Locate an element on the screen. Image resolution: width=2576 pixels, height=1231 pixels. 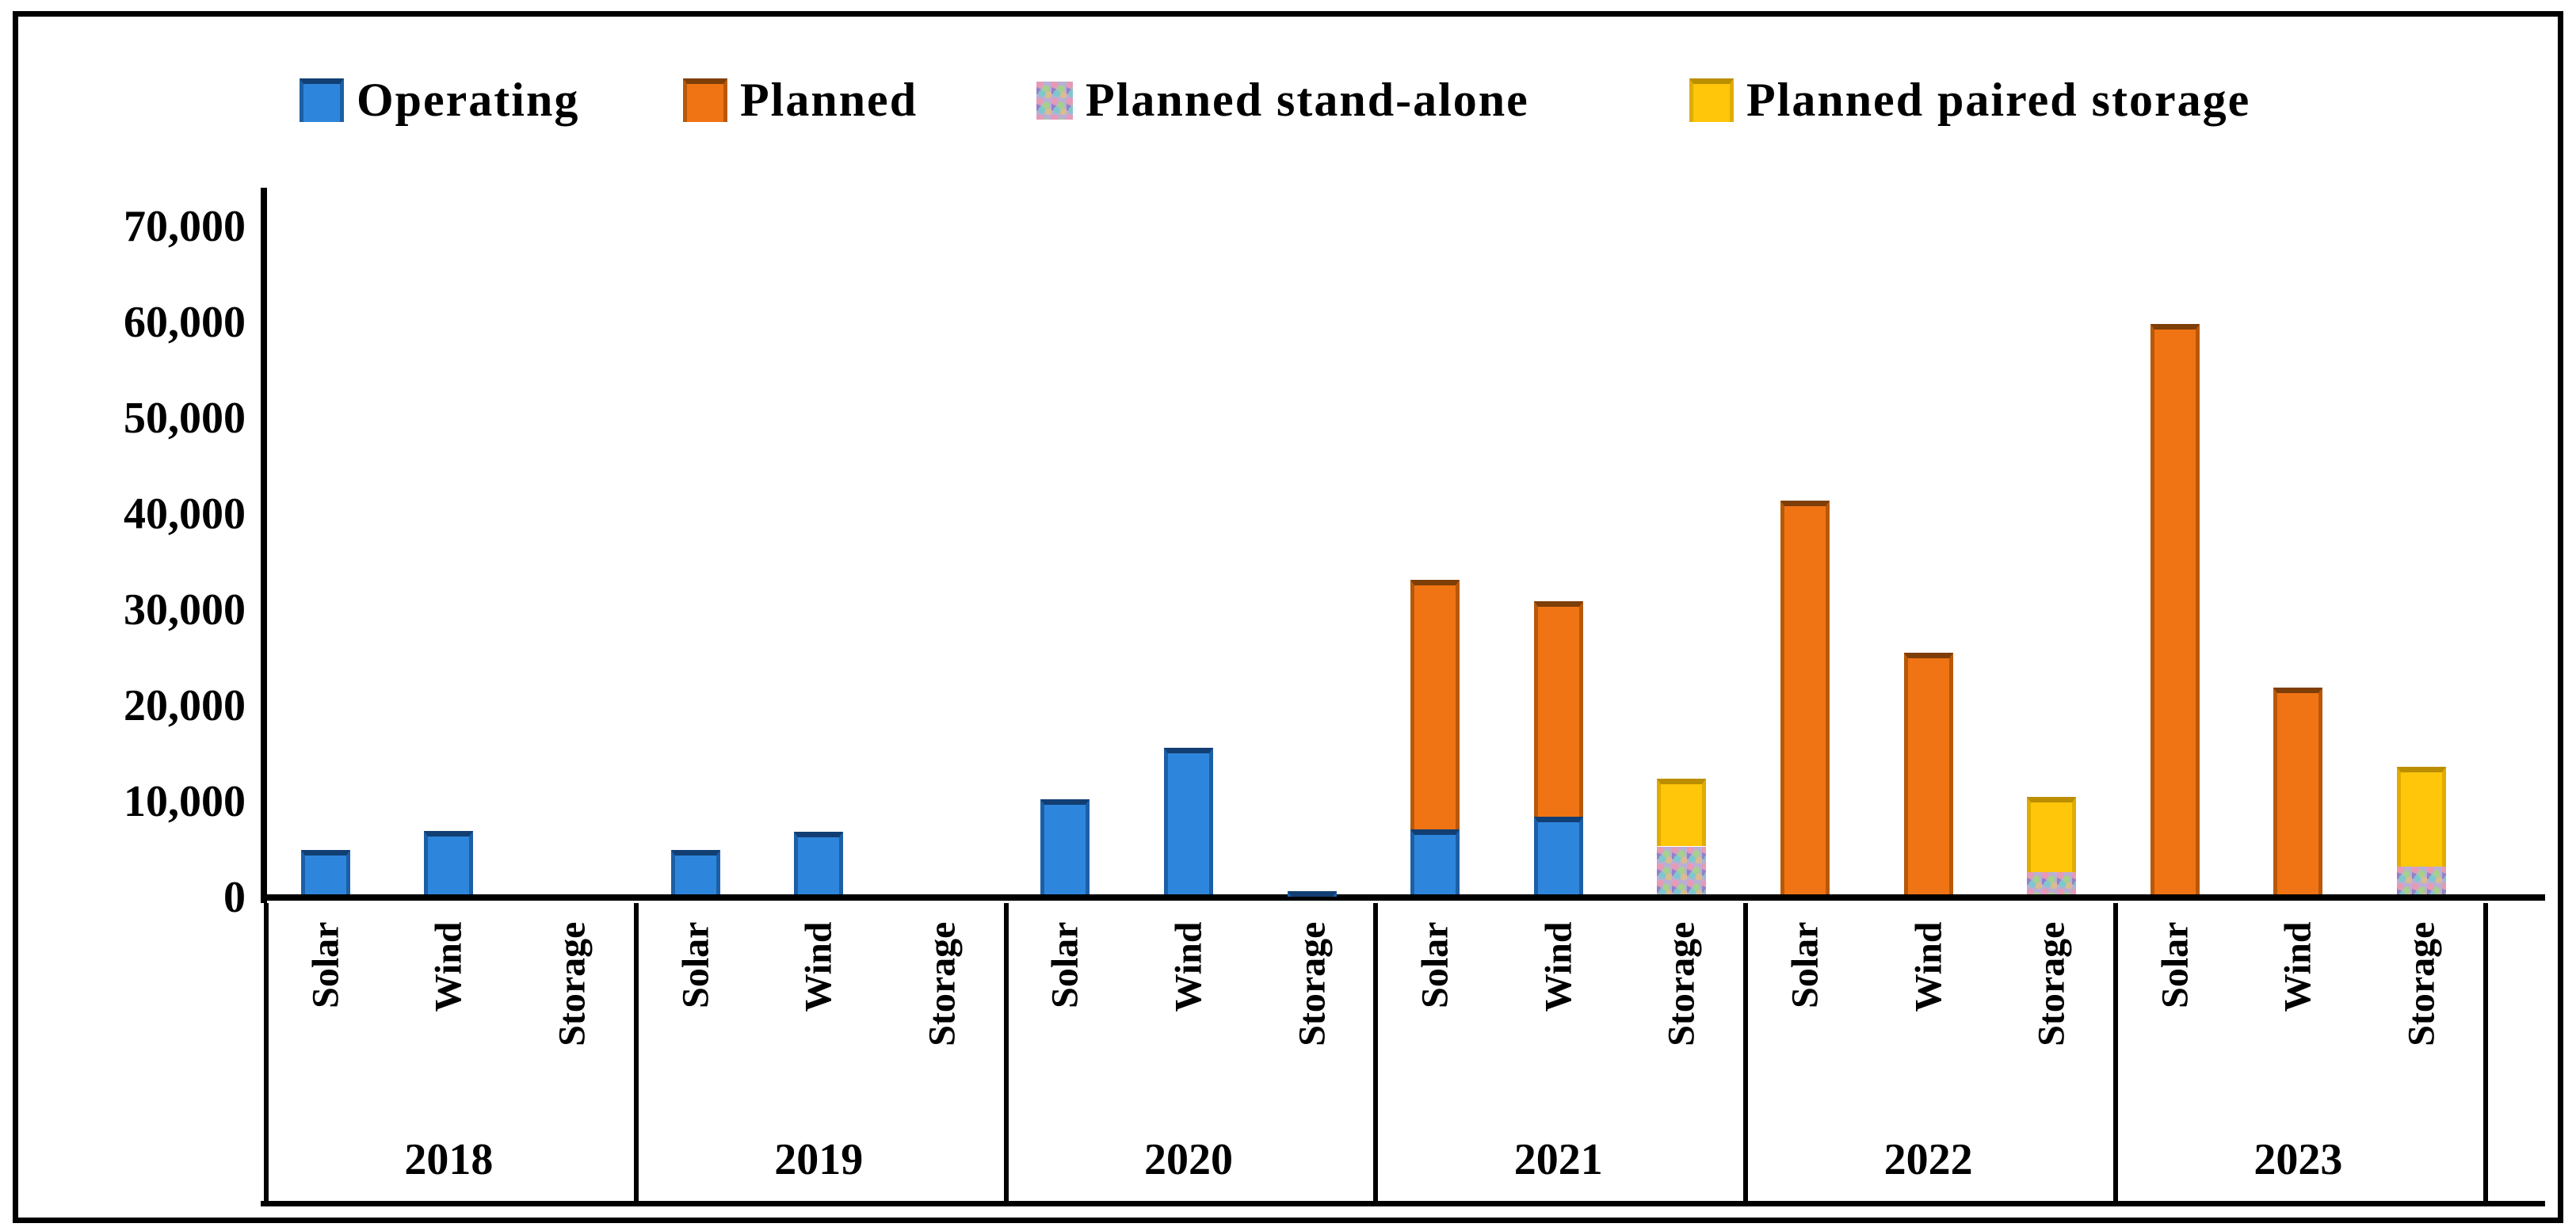
bar-2019-solar-operating is located at coordinates (695, 872).